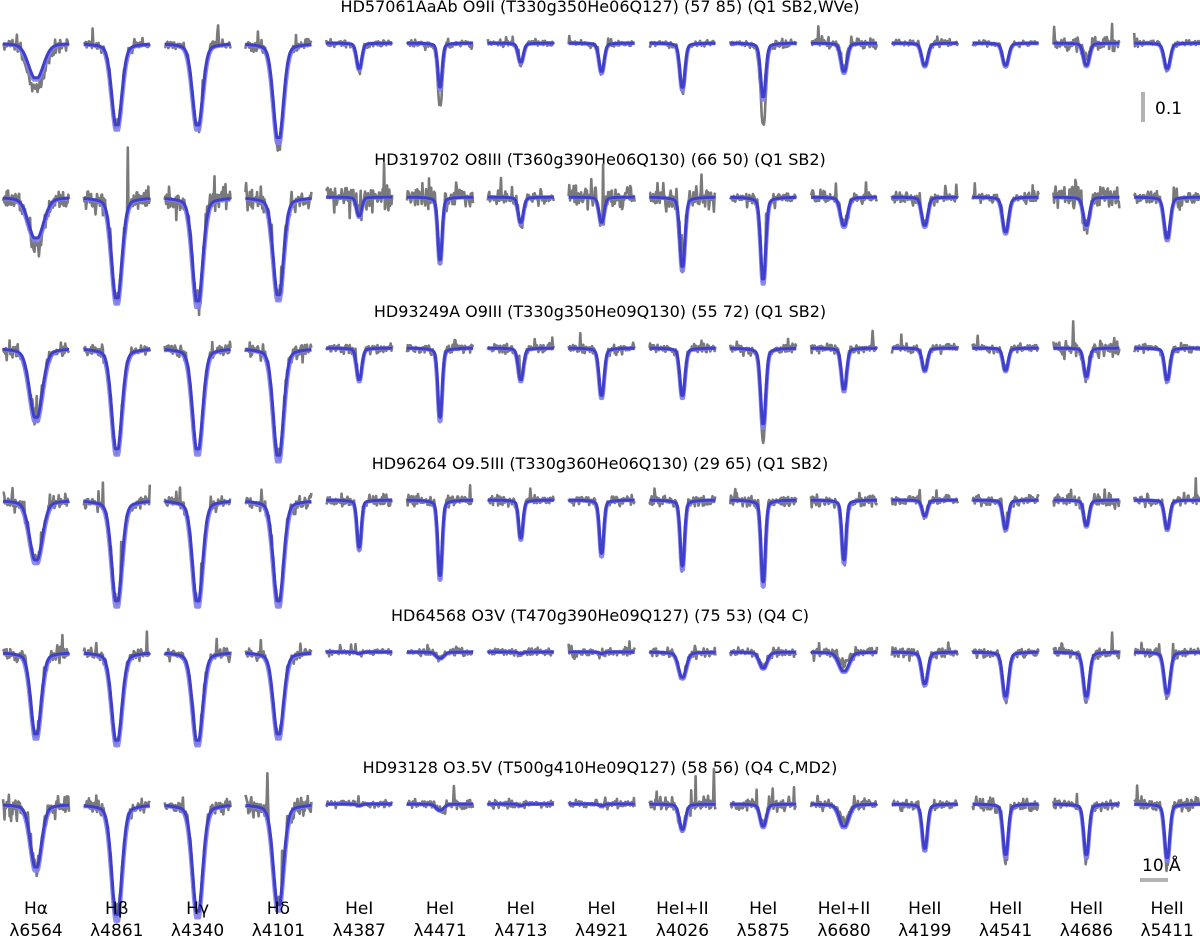 This screenshot has width=1200, height=942. I want to click on line-wavelength-label: λ4026, so click(682, 931).